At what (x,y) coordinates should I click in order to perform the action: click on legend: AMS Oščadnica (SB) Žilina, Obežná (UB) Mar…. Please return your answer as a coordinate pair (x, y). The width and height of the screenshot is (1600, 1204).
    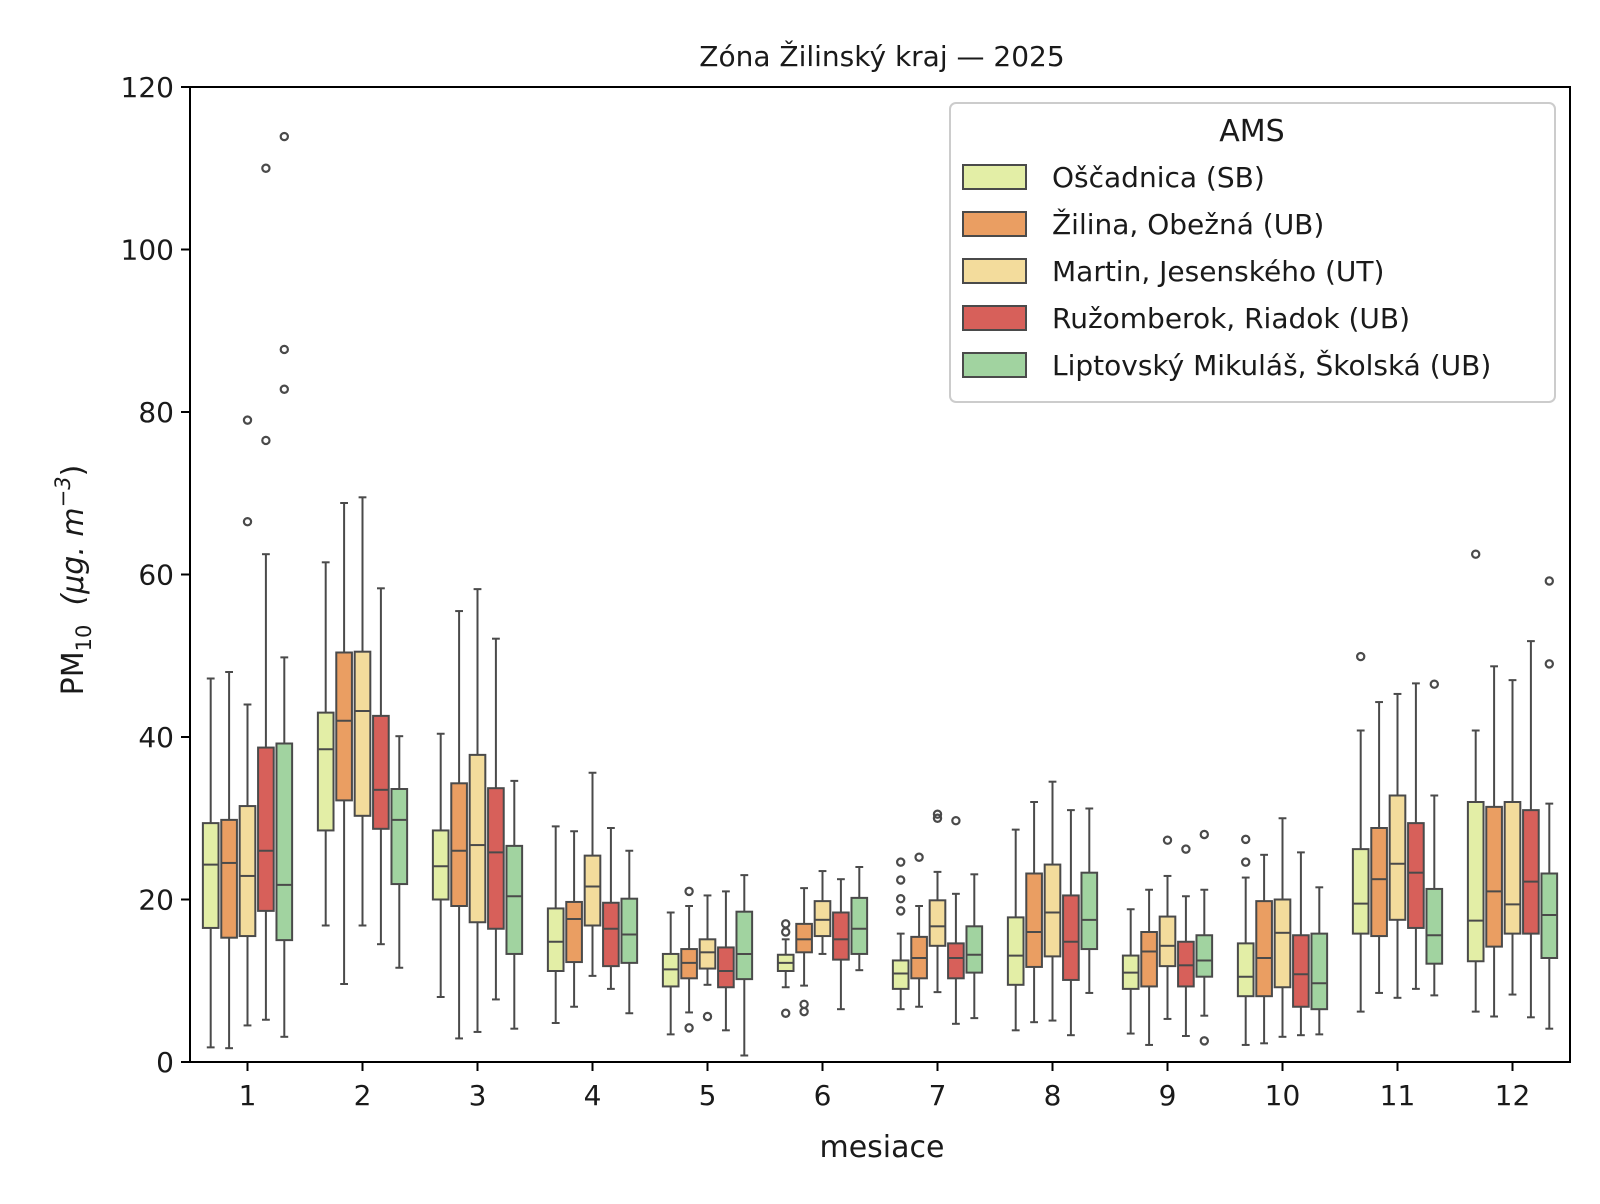
    Looking at the image, I should click on (1252, 252).